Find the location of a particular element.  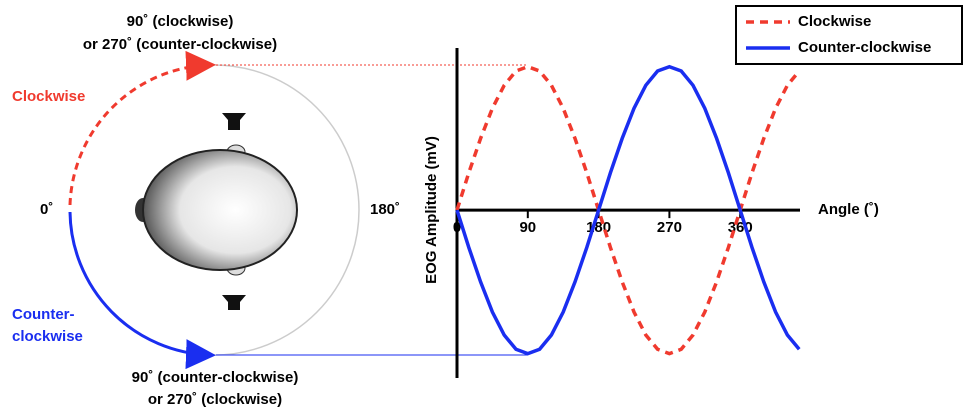

head is located at coordinates (220, 210).